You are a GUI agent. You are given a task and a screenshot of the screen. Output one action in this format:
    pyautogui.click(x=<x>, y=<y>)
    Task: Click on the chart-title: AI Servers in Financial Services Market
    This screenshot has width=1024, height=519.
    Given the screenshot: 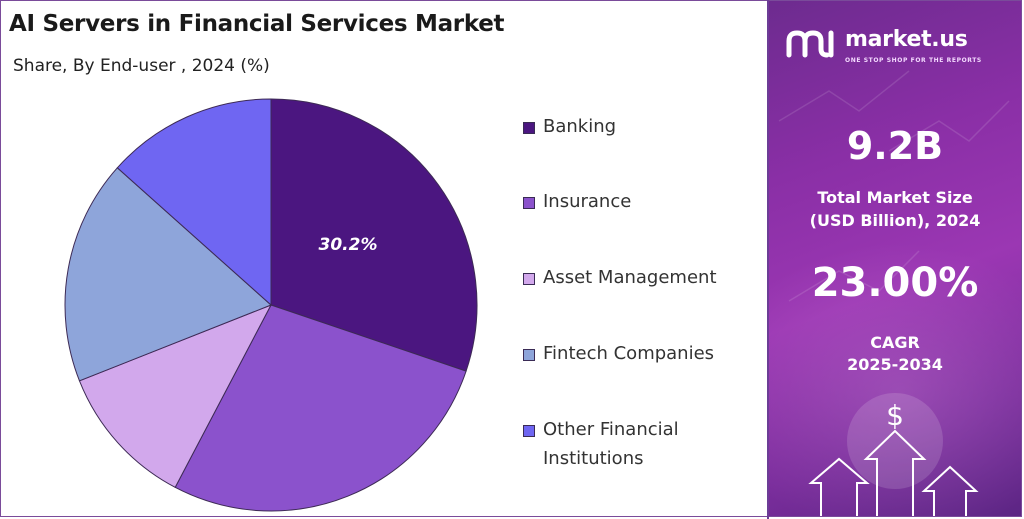 What is the action you would take?
    pyautogui.click(x=257, y=24)
    